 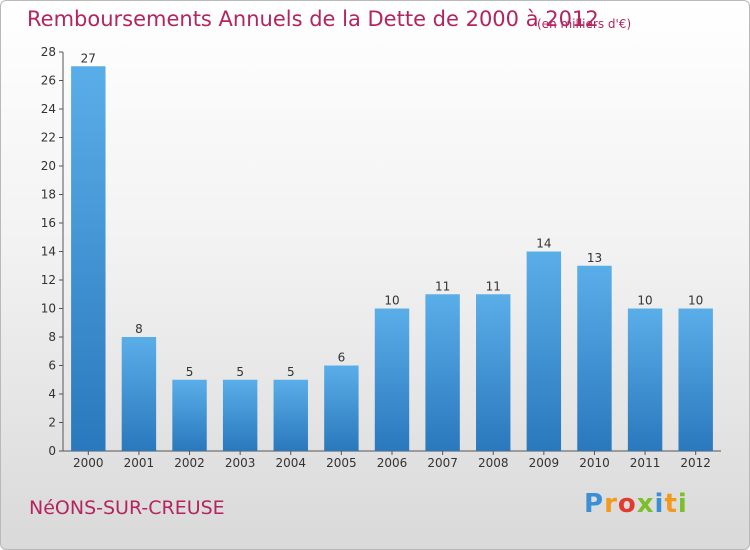 What do you see at coordinates (48, 81) in the screenshot?
I see `y-tick-label: 26` at bounding box center [48, 81].